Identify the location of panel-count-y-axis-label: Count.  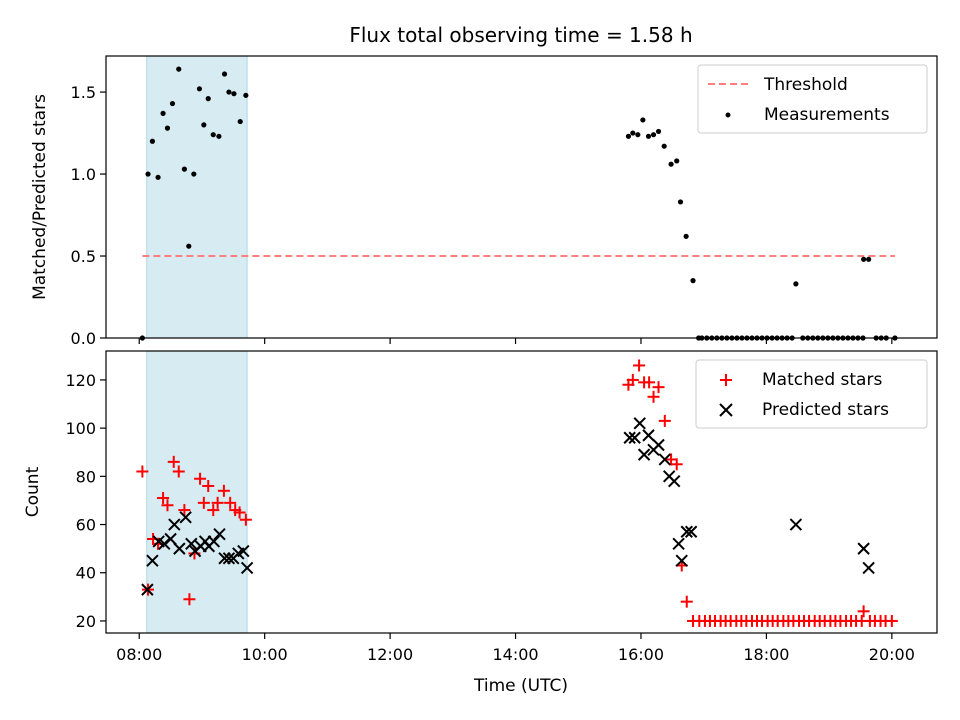
(33, 491).